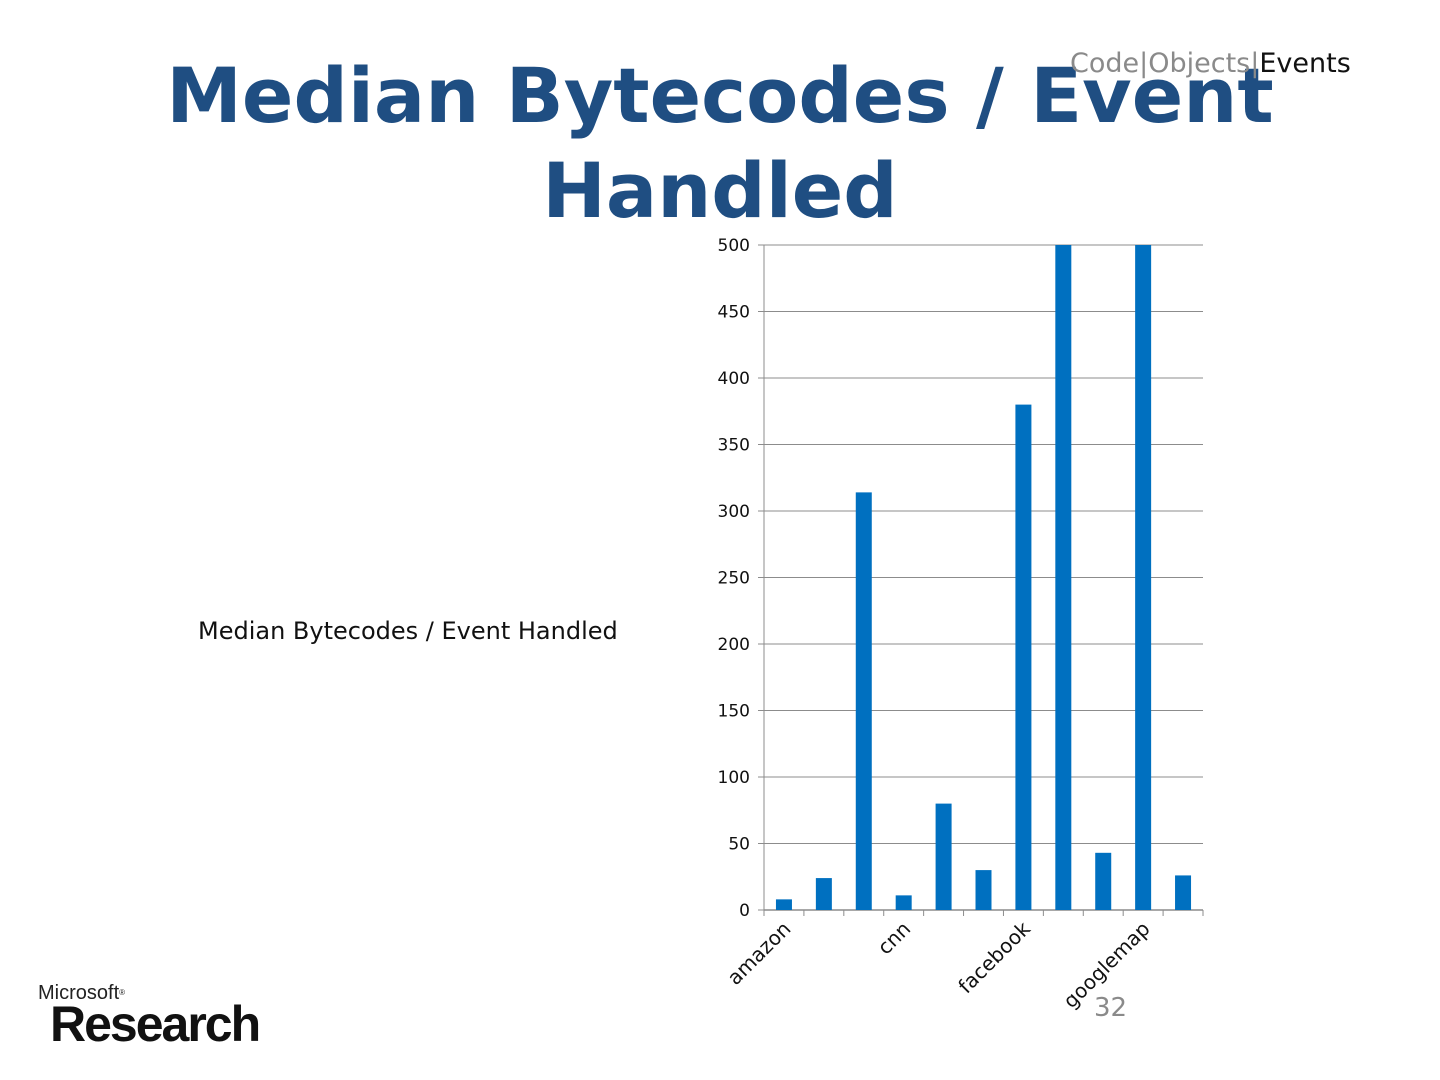 Image resolution: width=1440 pixels, height=1080 pixels. I want to click on page-number: 32, so click(1111, 1008).